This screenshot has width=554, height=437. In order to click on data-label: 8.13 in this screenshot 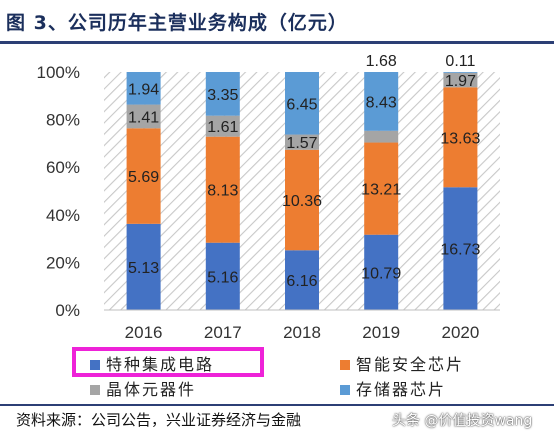, I will do `click(222, 191)`.